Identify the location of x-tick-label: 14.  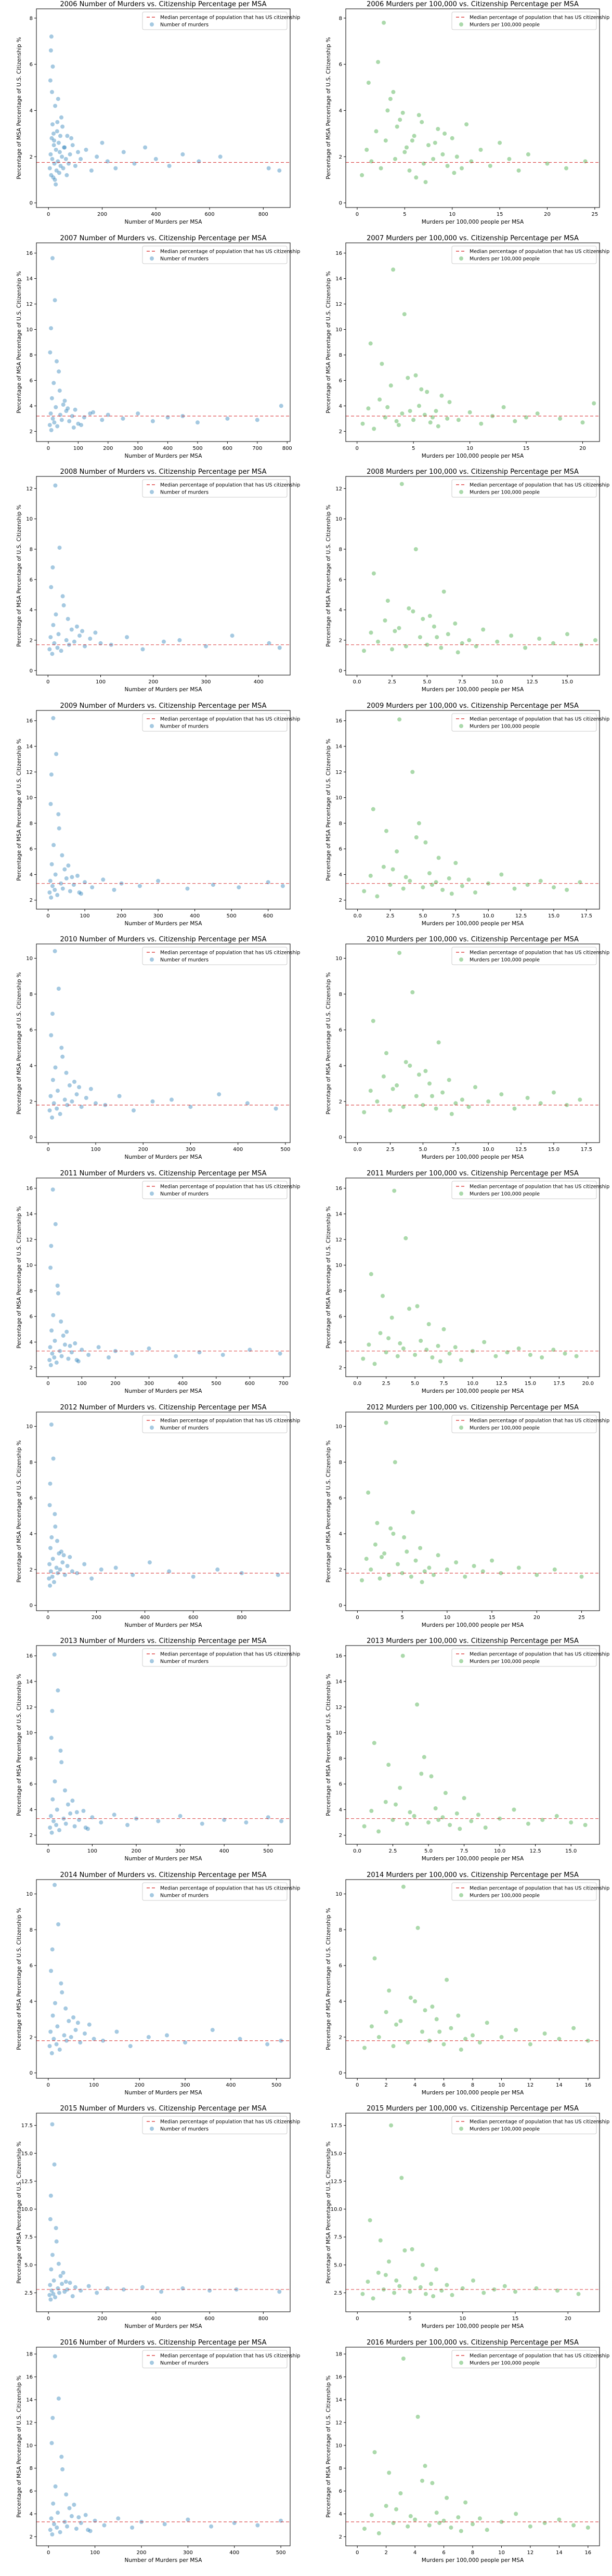
(560, 2085).